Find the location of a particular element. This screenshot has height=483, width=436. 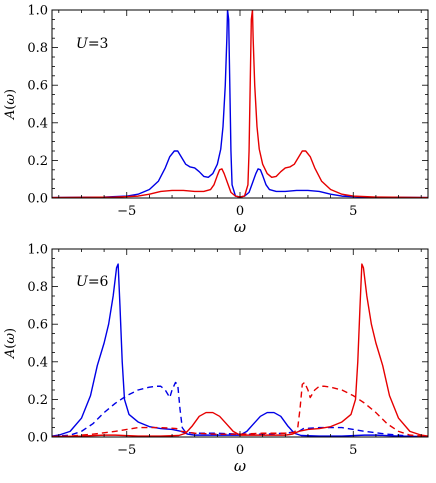

annotation-label: U=6 is located at coordinates (92, 282).